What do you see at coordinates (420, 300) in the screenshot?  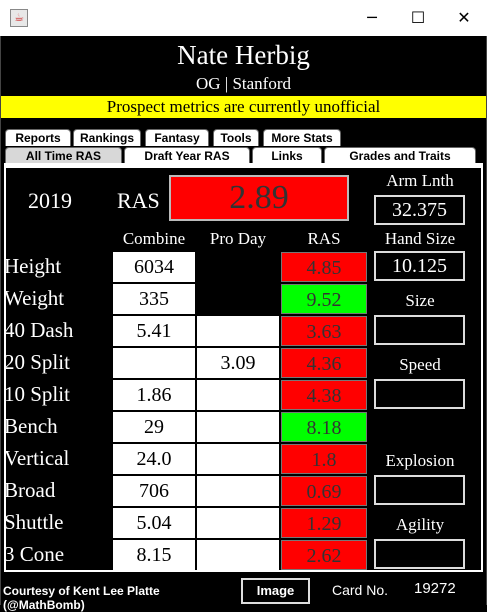 I see `size-grade-label: Size` at bounding box center [420, 300].